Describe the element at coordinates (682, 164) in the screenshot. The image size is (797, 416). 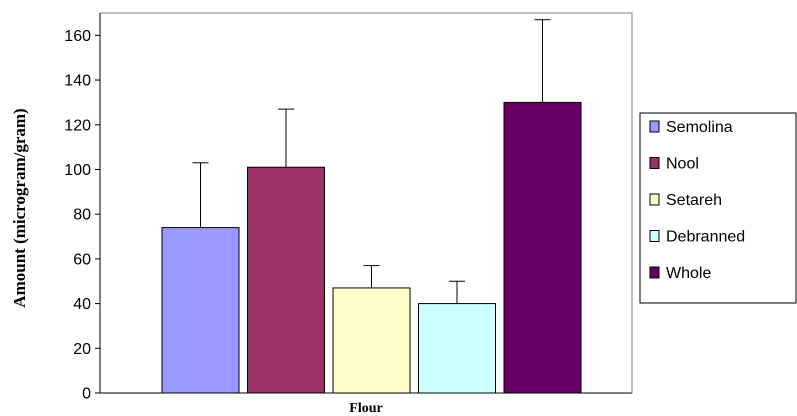
I see `legend-label-nool: Nool` at that location.